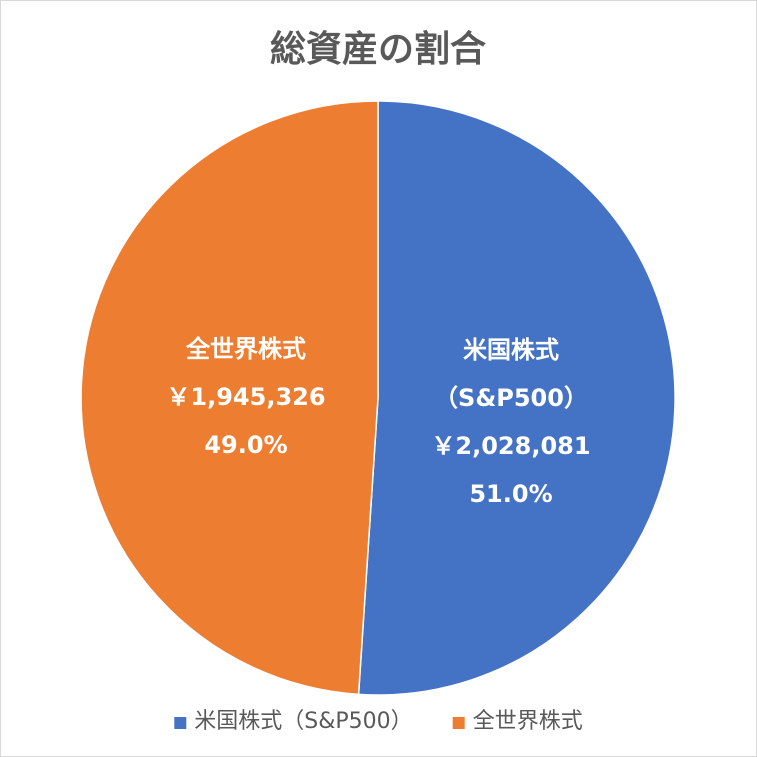 The height and width of the screenshot is (757, 757). Describe the element at coordinates (245, 349) in the screenshot. I see `slice-label-line: 全世界株式` at that location.